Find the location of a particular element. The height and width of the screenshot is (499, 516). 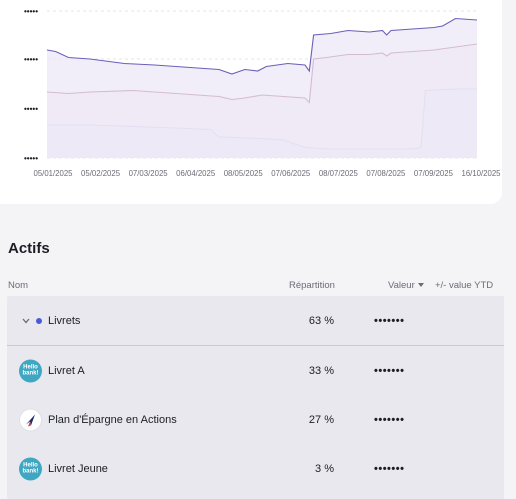

asset-allocation: 27 % is located at coordinates (321, 419).